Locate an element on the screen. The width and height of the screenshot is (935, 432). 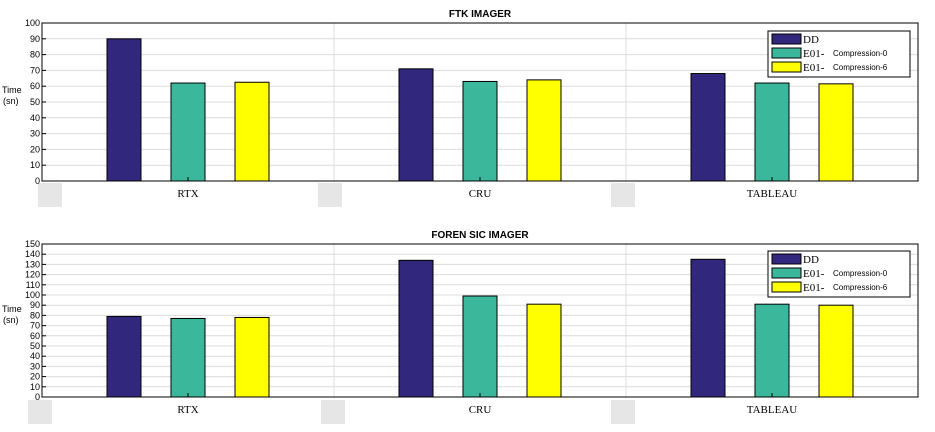
y-tick-label: 110 is located at coordinates (33, 285).